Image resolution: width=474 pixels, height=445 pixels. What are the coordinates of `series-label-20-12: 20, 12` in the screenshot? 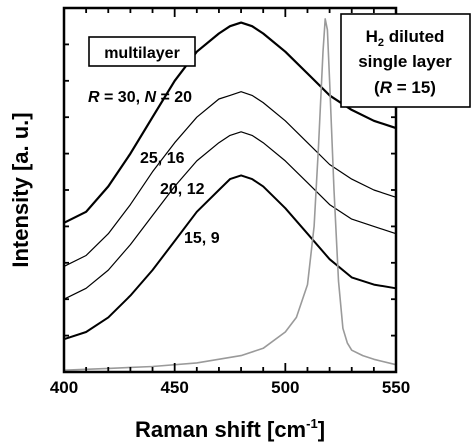 It's located at (182, 189).